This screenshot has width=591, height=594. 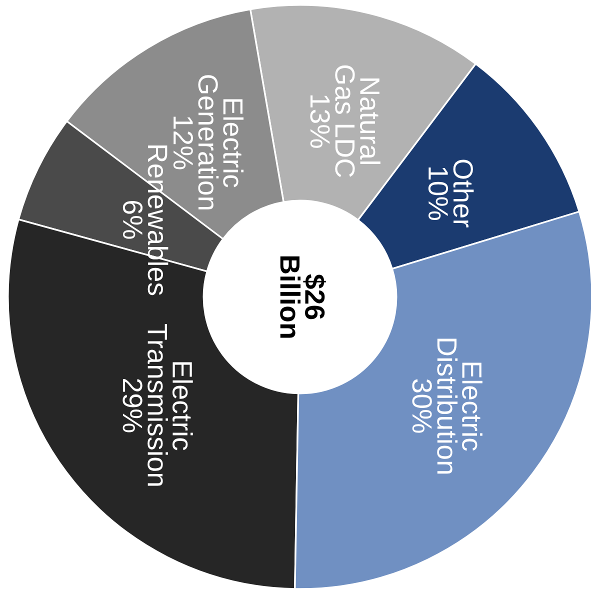 I want to click on slice-label: Electric Distribution, so click(x=459, y=406).